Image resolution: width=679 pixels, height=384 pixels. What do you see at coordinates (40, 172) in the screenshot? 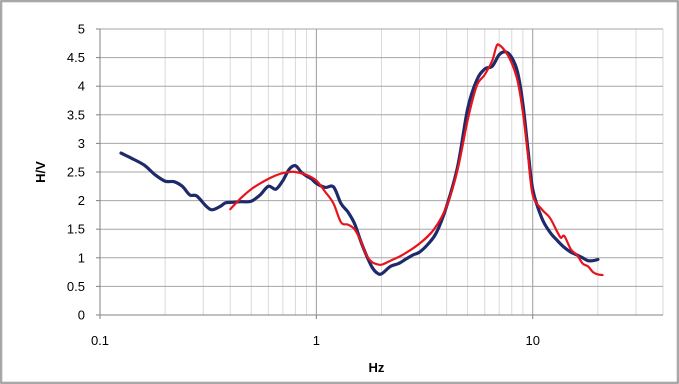
I see `y-axis-title: H/V` at bounding box center [40, 172].